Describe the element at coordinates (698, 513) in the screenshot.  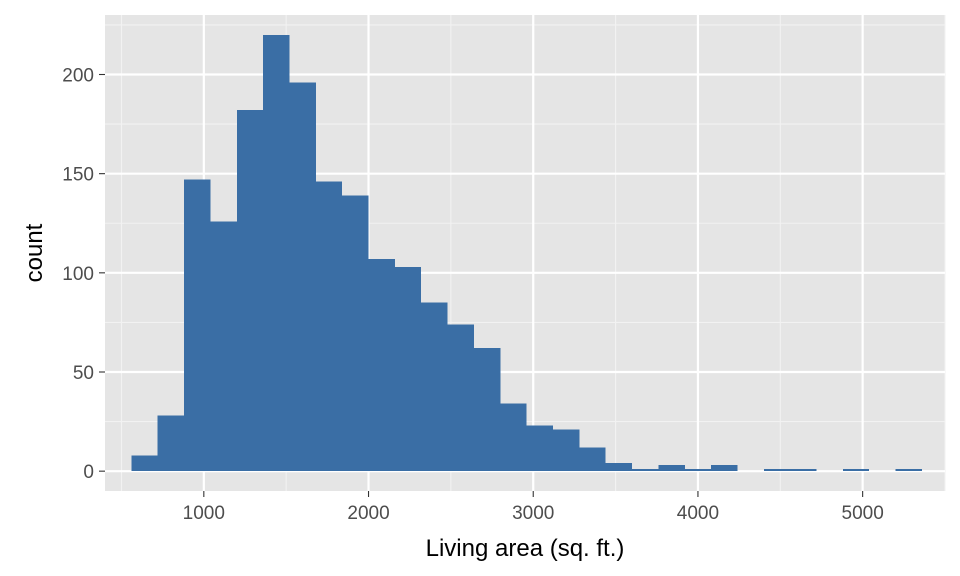
I see `x-tick-label: 4000` at that location.